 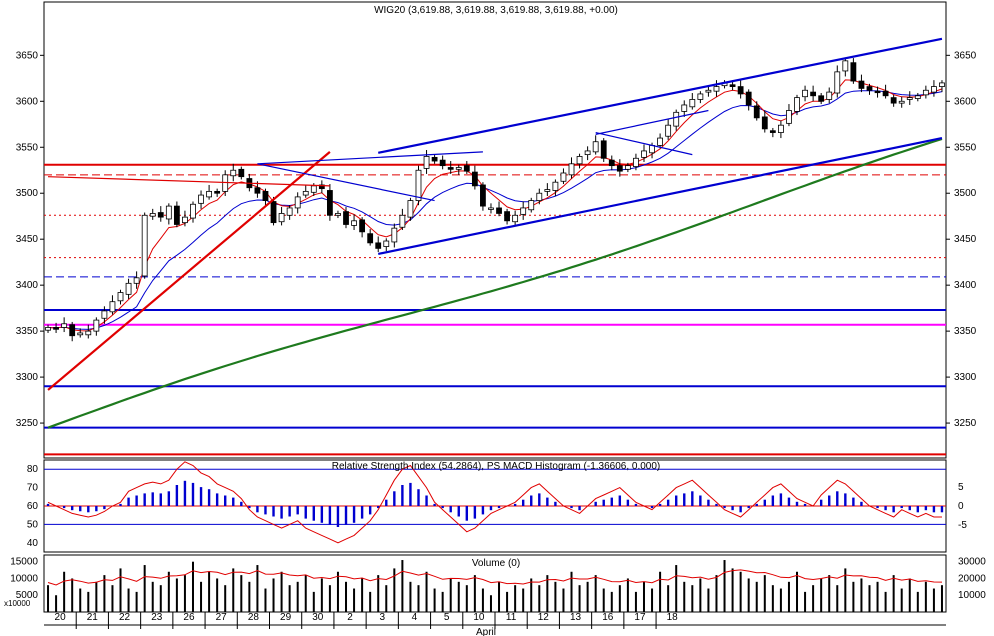 I want to click on date-tick-label: 30, so click(x=318, y=617).